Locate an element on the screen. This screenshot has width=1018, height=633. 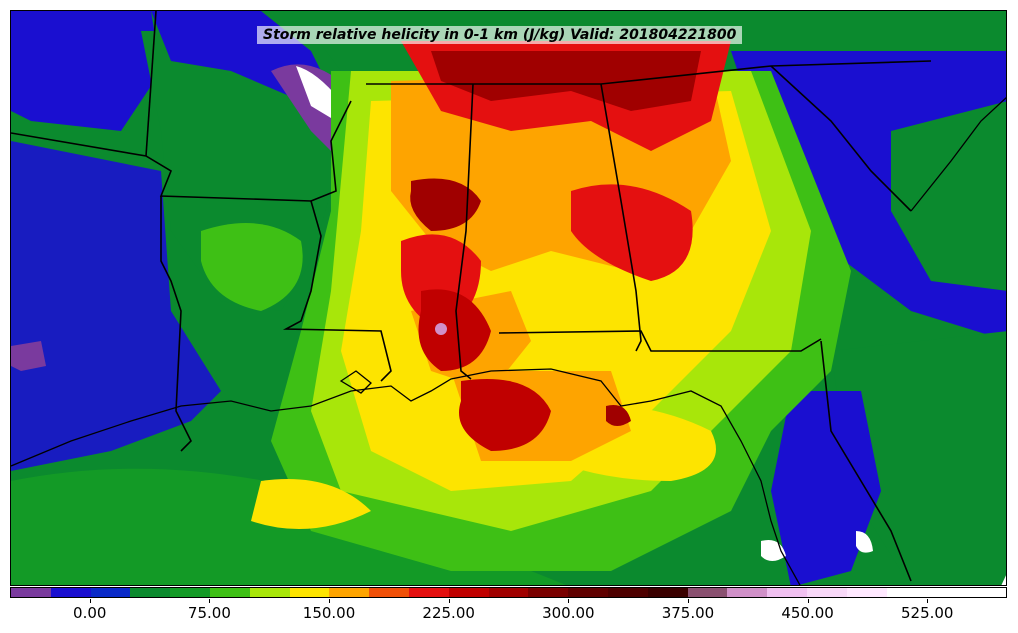
colorbar-tick-label: 225.00 is located at coordinates (448, 613).